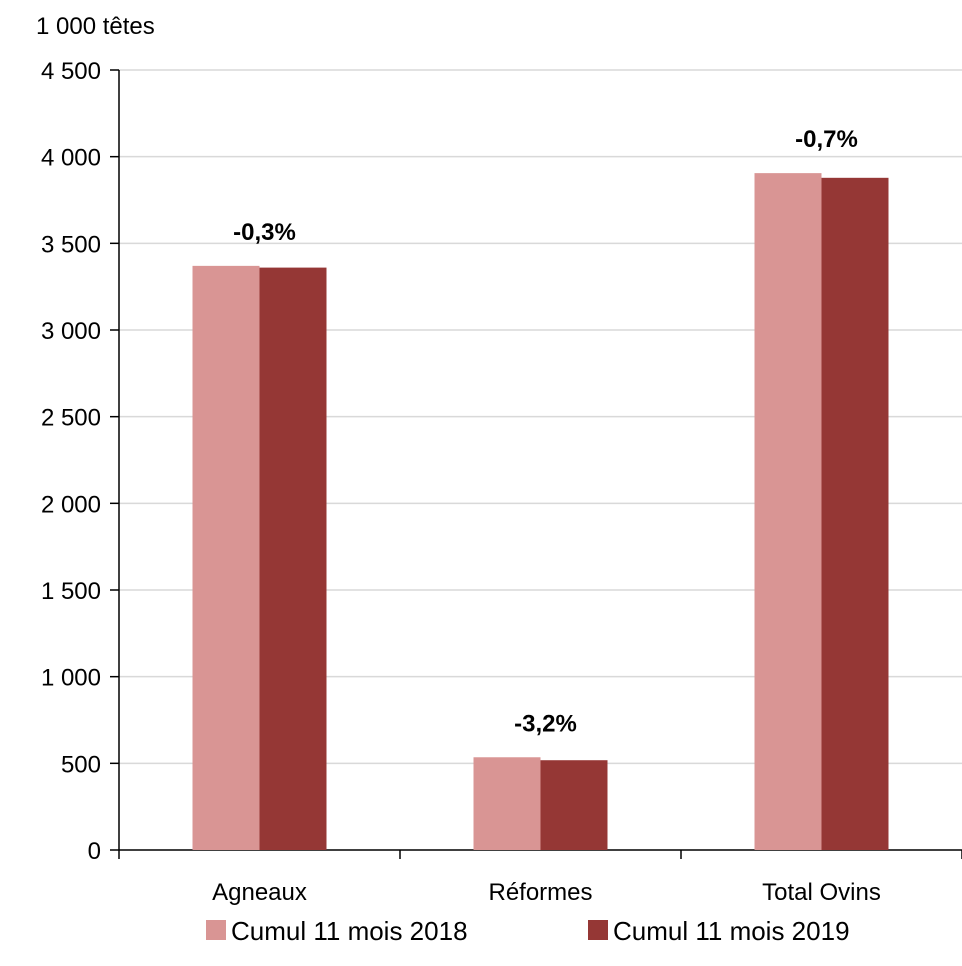 The image size is (962, 966). Describe the element at coordinates (71, 504) in the screenshot. I see `y-tick-label: 2 000` at that location.